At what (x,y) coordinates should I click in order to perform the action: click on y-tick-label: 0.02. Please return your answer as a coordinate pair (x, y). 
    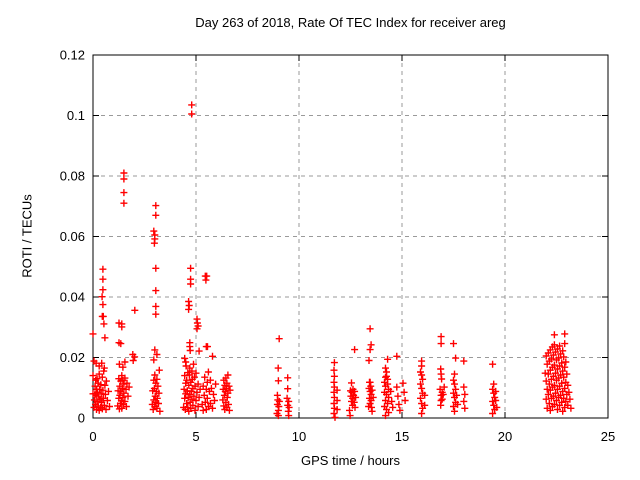
    Looking at the image, I should click on (72, 357).